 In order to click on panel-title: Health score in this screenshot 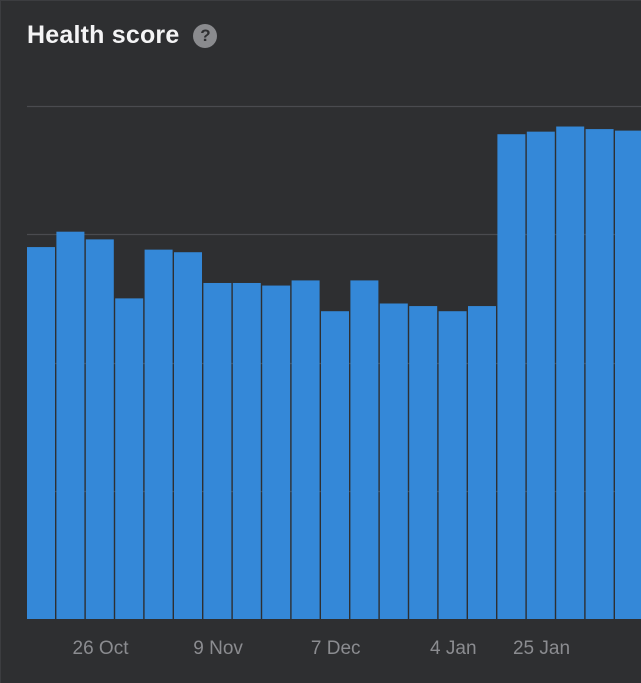, I will do `click(103, 35)`.